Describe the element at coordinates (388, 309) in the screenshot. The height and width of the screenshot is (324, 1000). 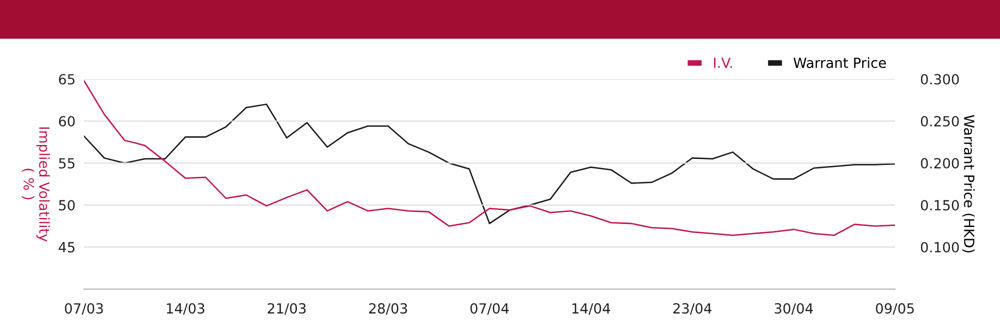
I see `x-tick-label: 28/03` at that location.